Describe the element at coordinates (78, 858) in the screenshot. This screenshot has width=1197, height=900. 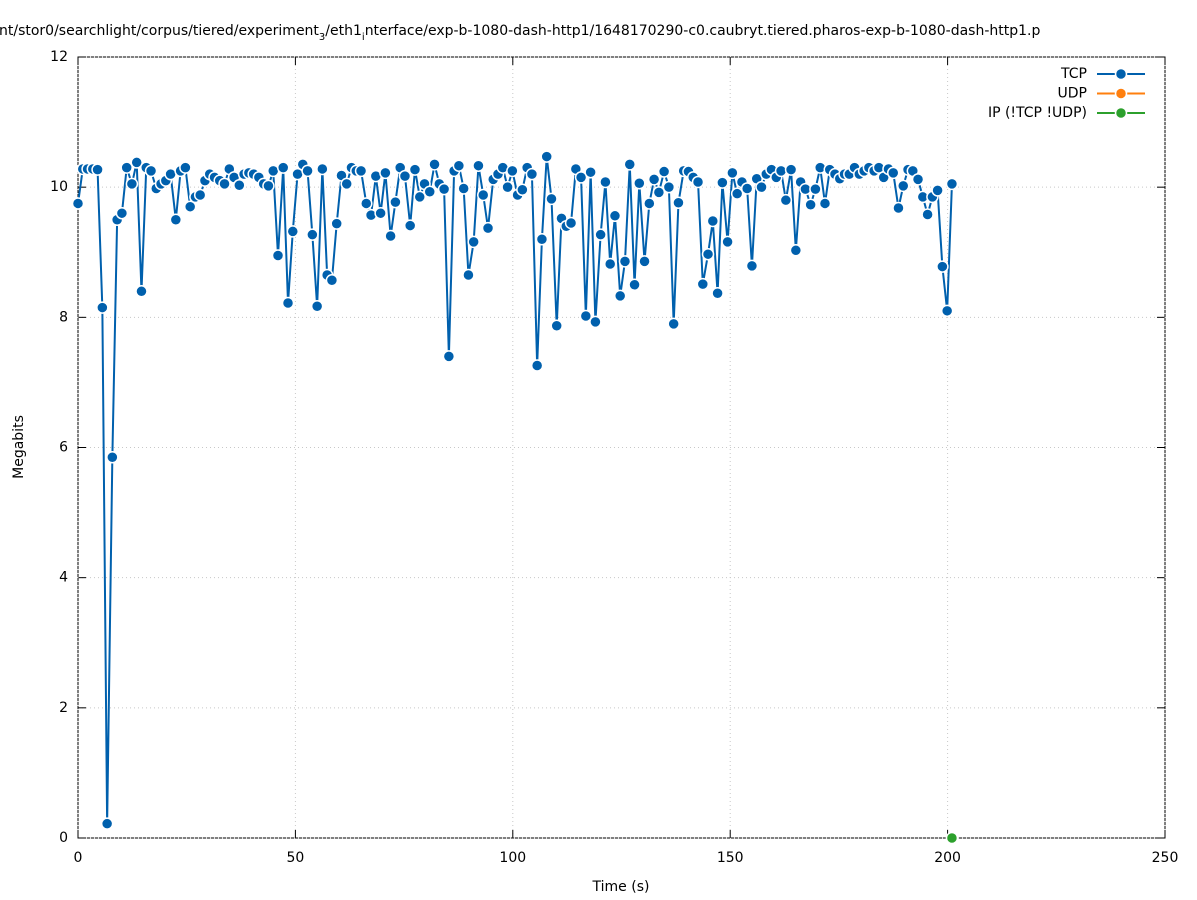
I see `x-tick-label: 0` at that location.